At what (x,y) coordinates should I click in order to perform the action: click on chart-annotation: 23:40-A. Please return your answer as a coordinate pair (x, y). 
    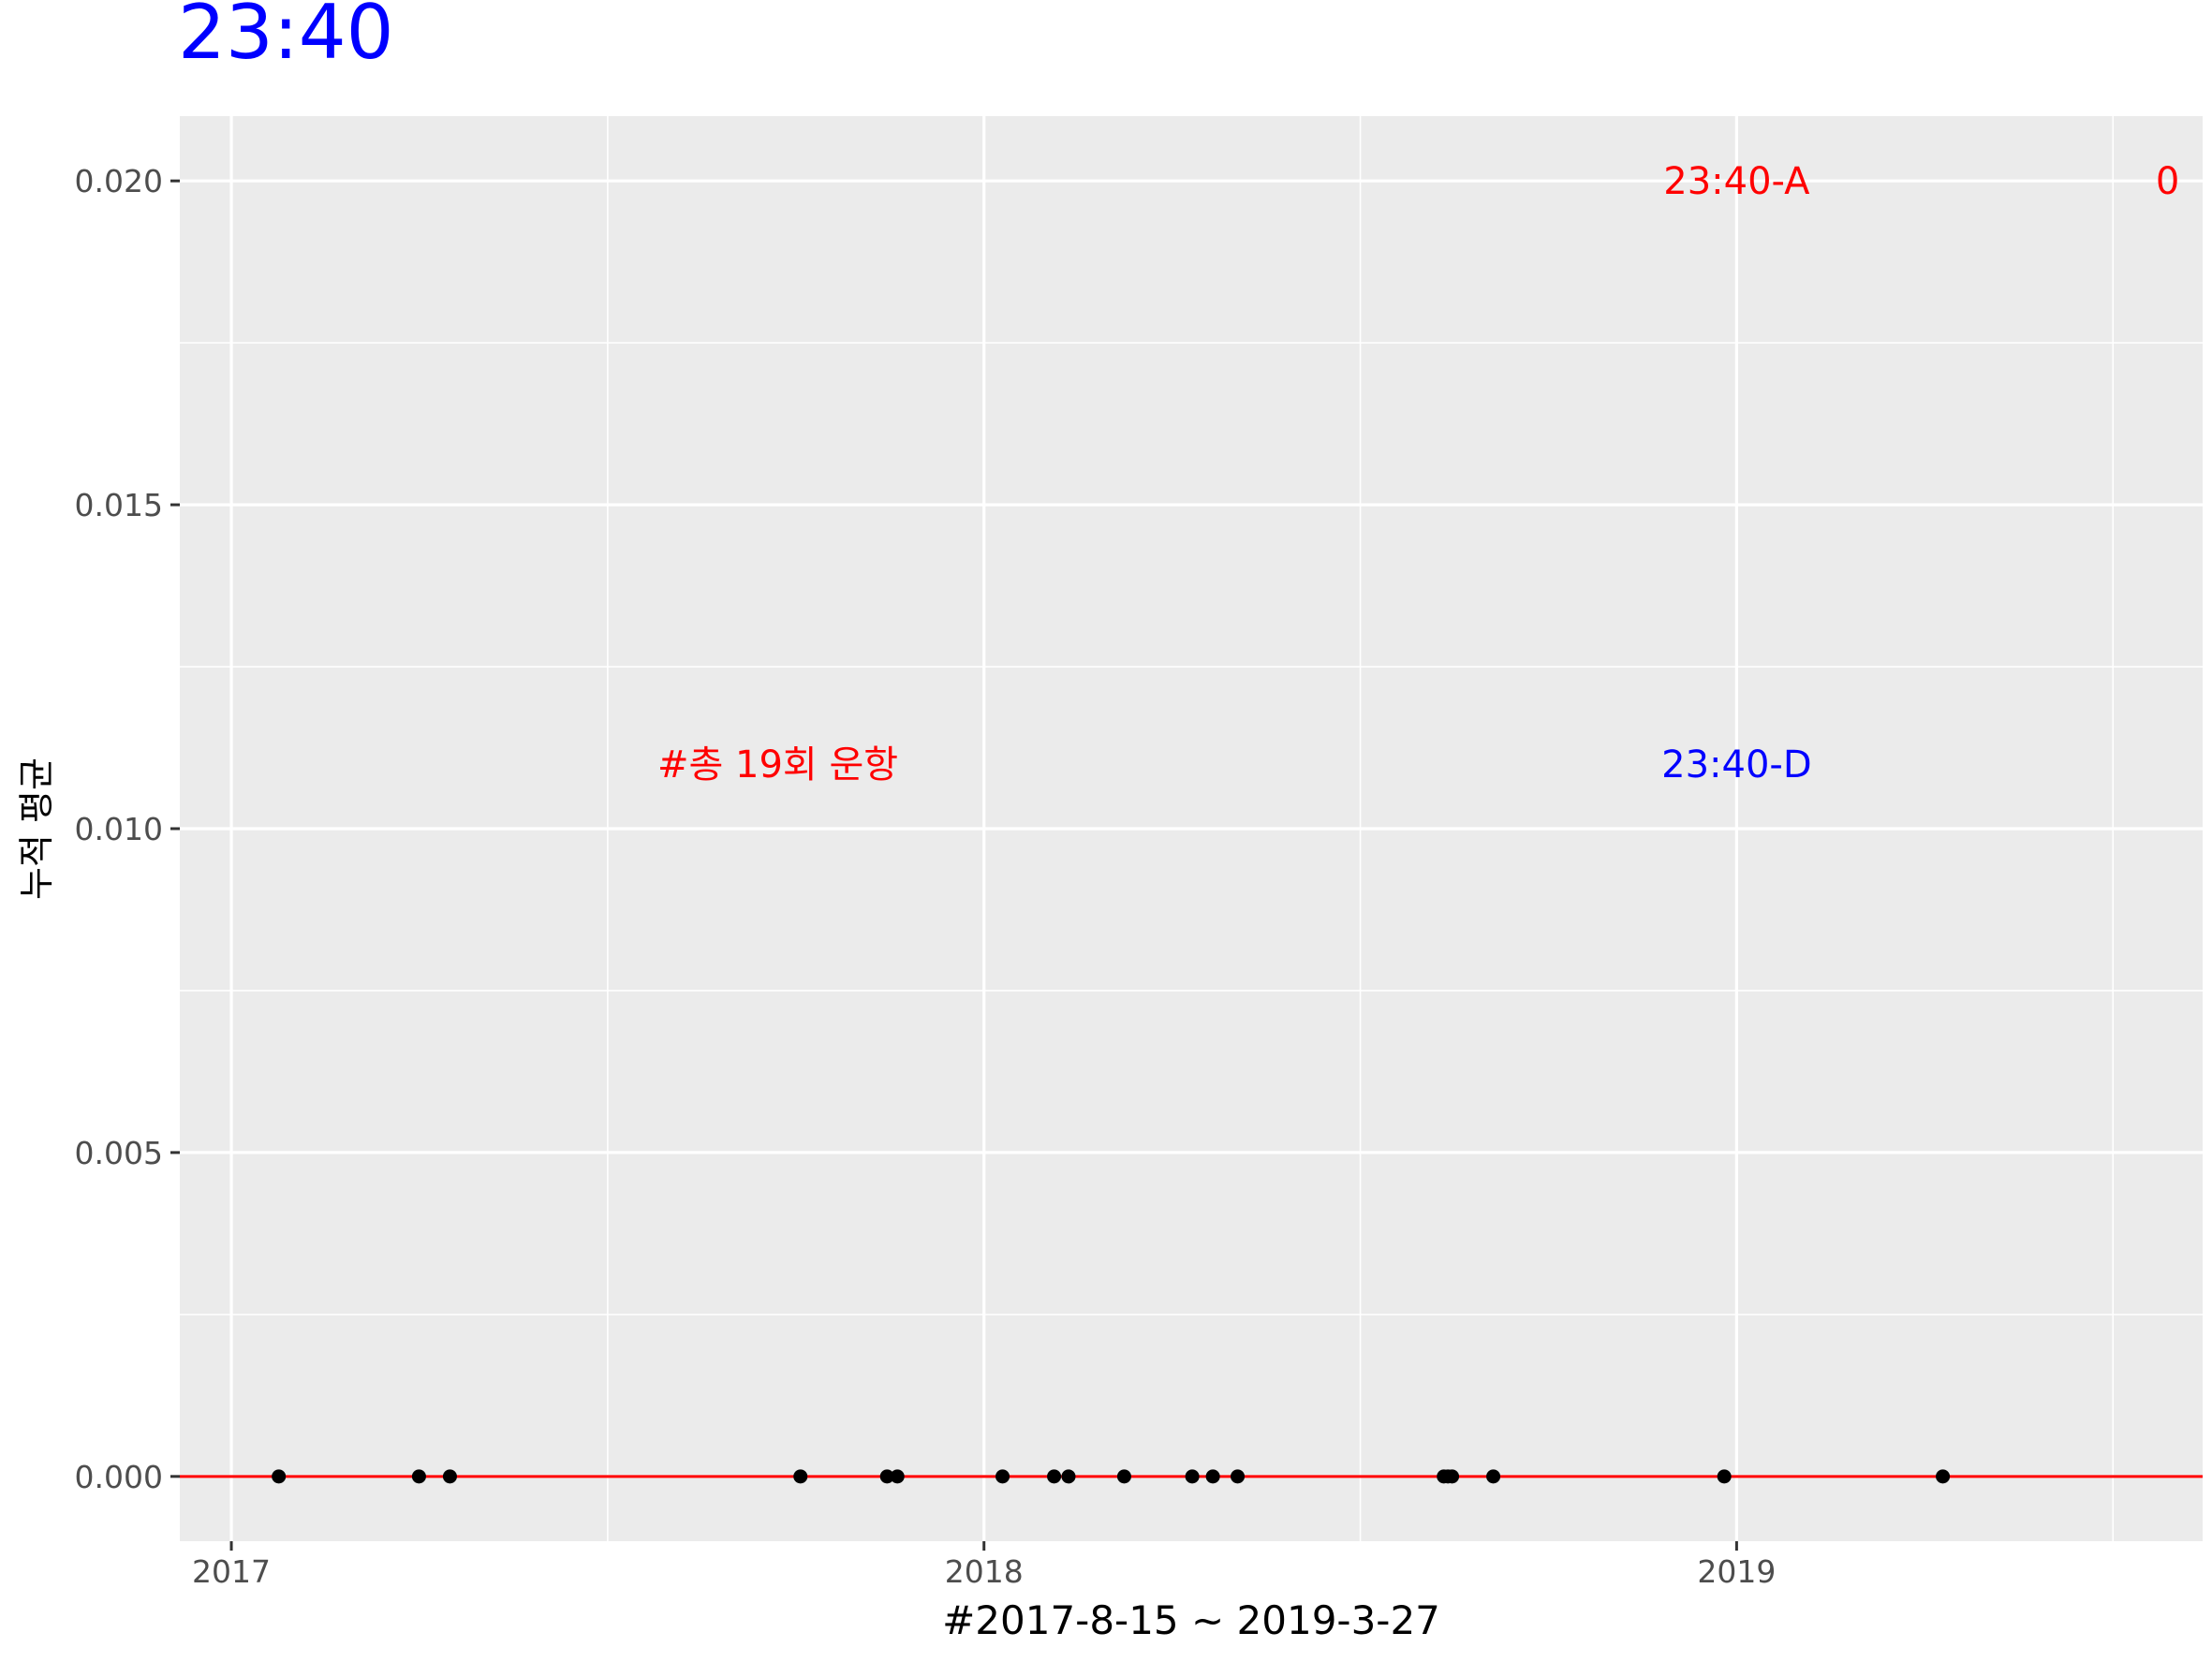
    Looking at the image, I should click on (1737, 181).